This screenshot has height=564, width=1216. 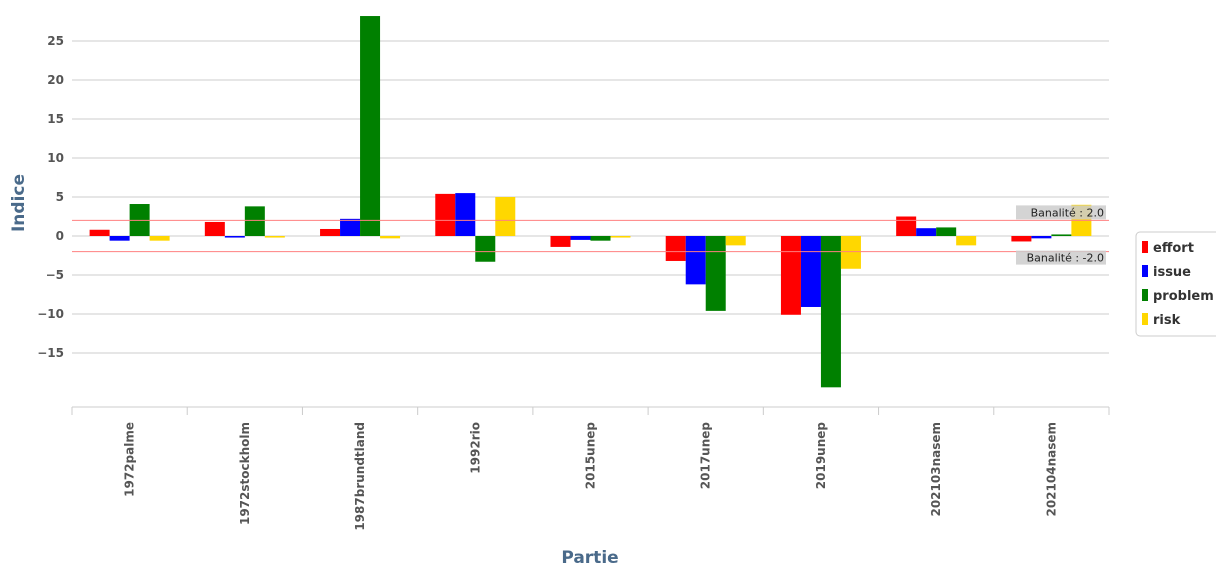 I want to click on x-tick-label: 2019unep, so click(x=821, y=456).